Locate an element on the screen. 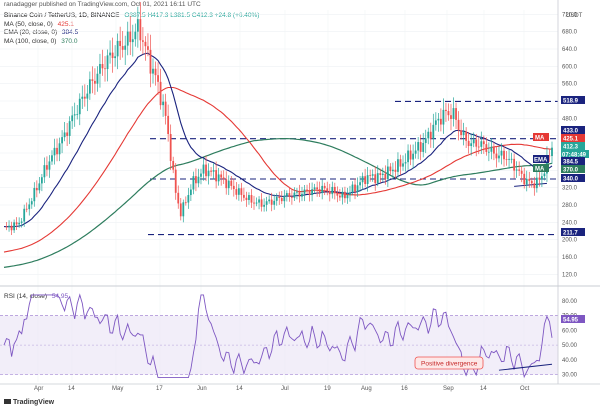  ma100-tag-box is located at coordinates (541, 168).